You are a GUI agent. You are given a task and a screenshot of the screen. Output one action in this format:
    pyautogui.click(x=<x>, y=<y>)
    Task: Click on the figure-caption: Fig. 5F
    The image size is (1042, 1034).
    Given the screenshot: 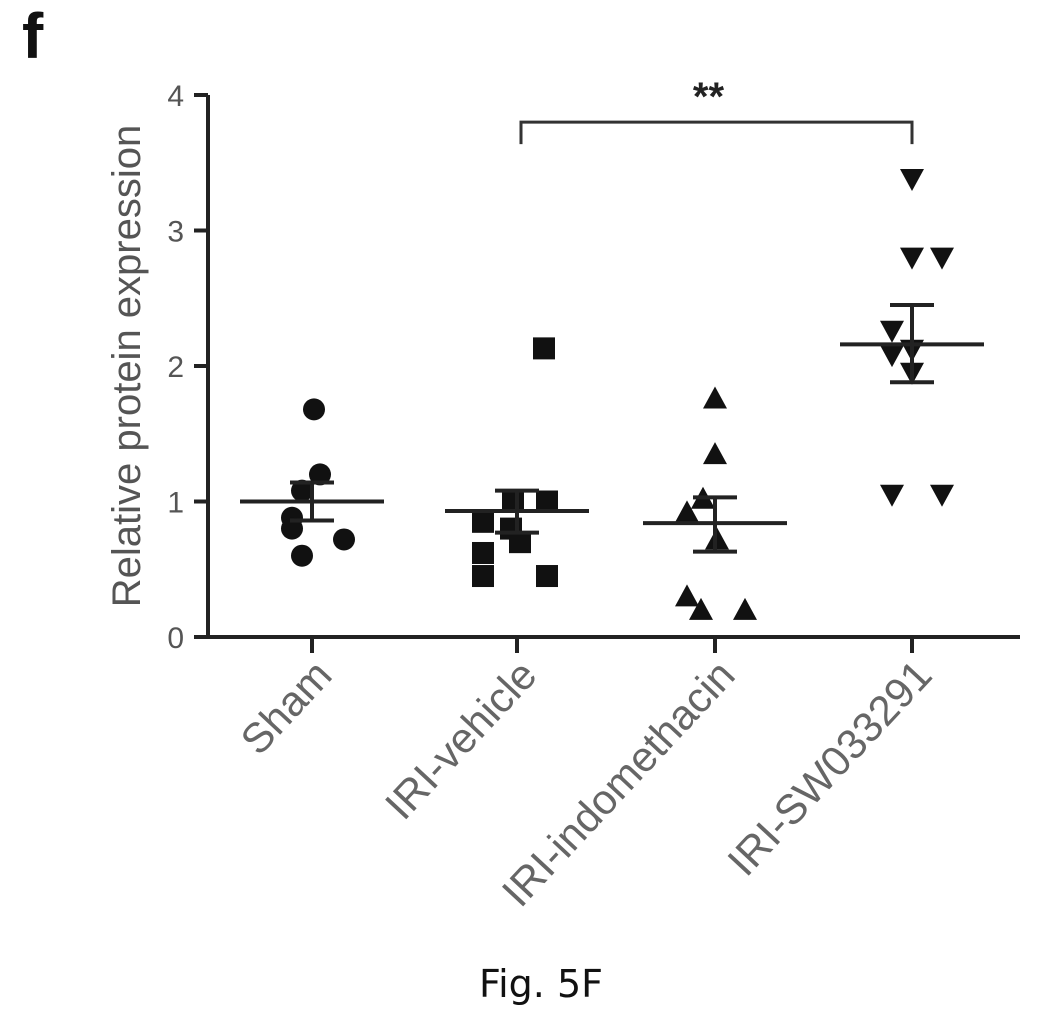 What is the action you would take?
    pyautogui.click(x=541, y=984)
    